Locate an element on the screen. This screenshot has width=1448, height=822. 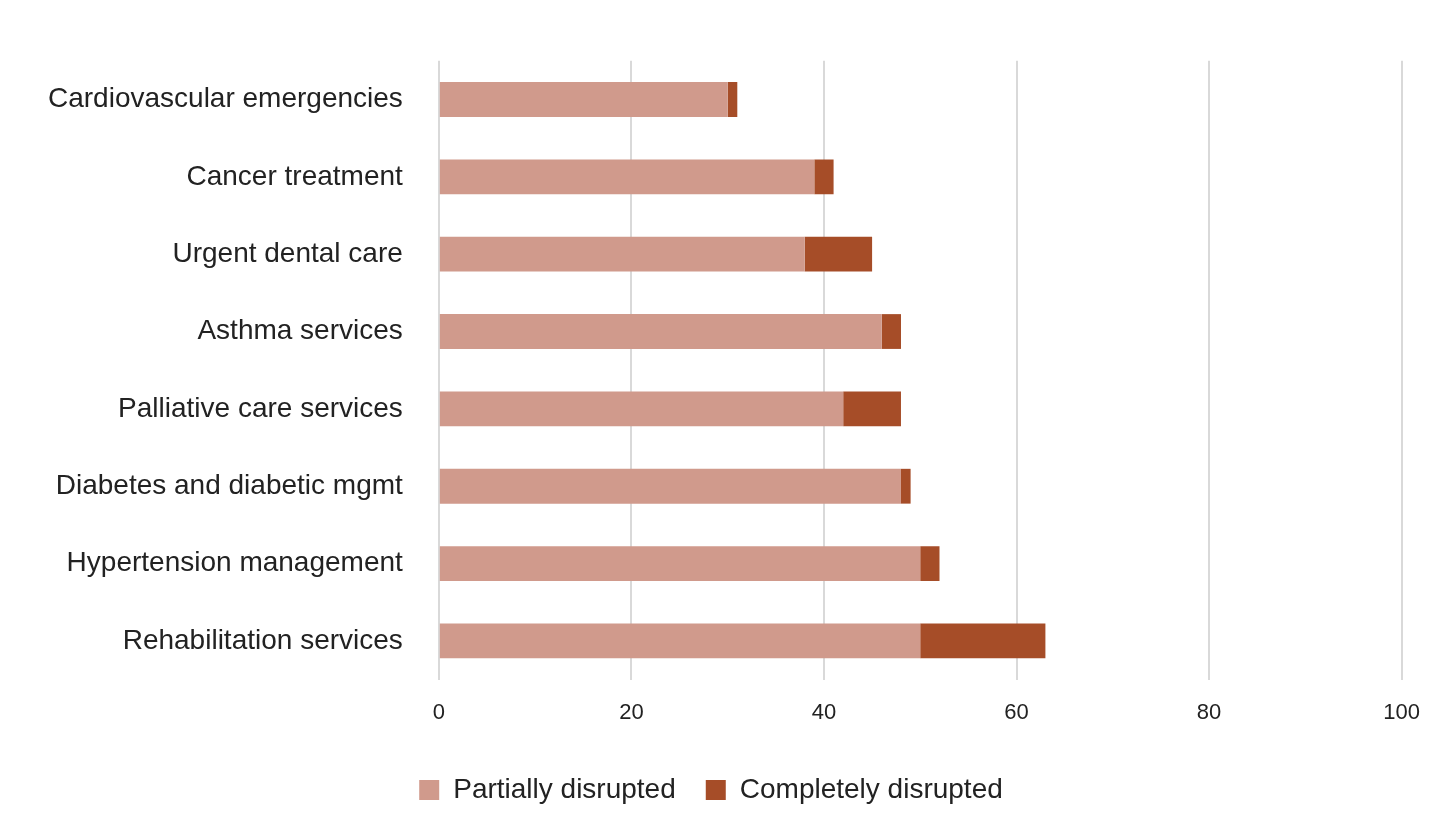
y-tick-label: Urgent dental care is located at coordinates (287, 252).